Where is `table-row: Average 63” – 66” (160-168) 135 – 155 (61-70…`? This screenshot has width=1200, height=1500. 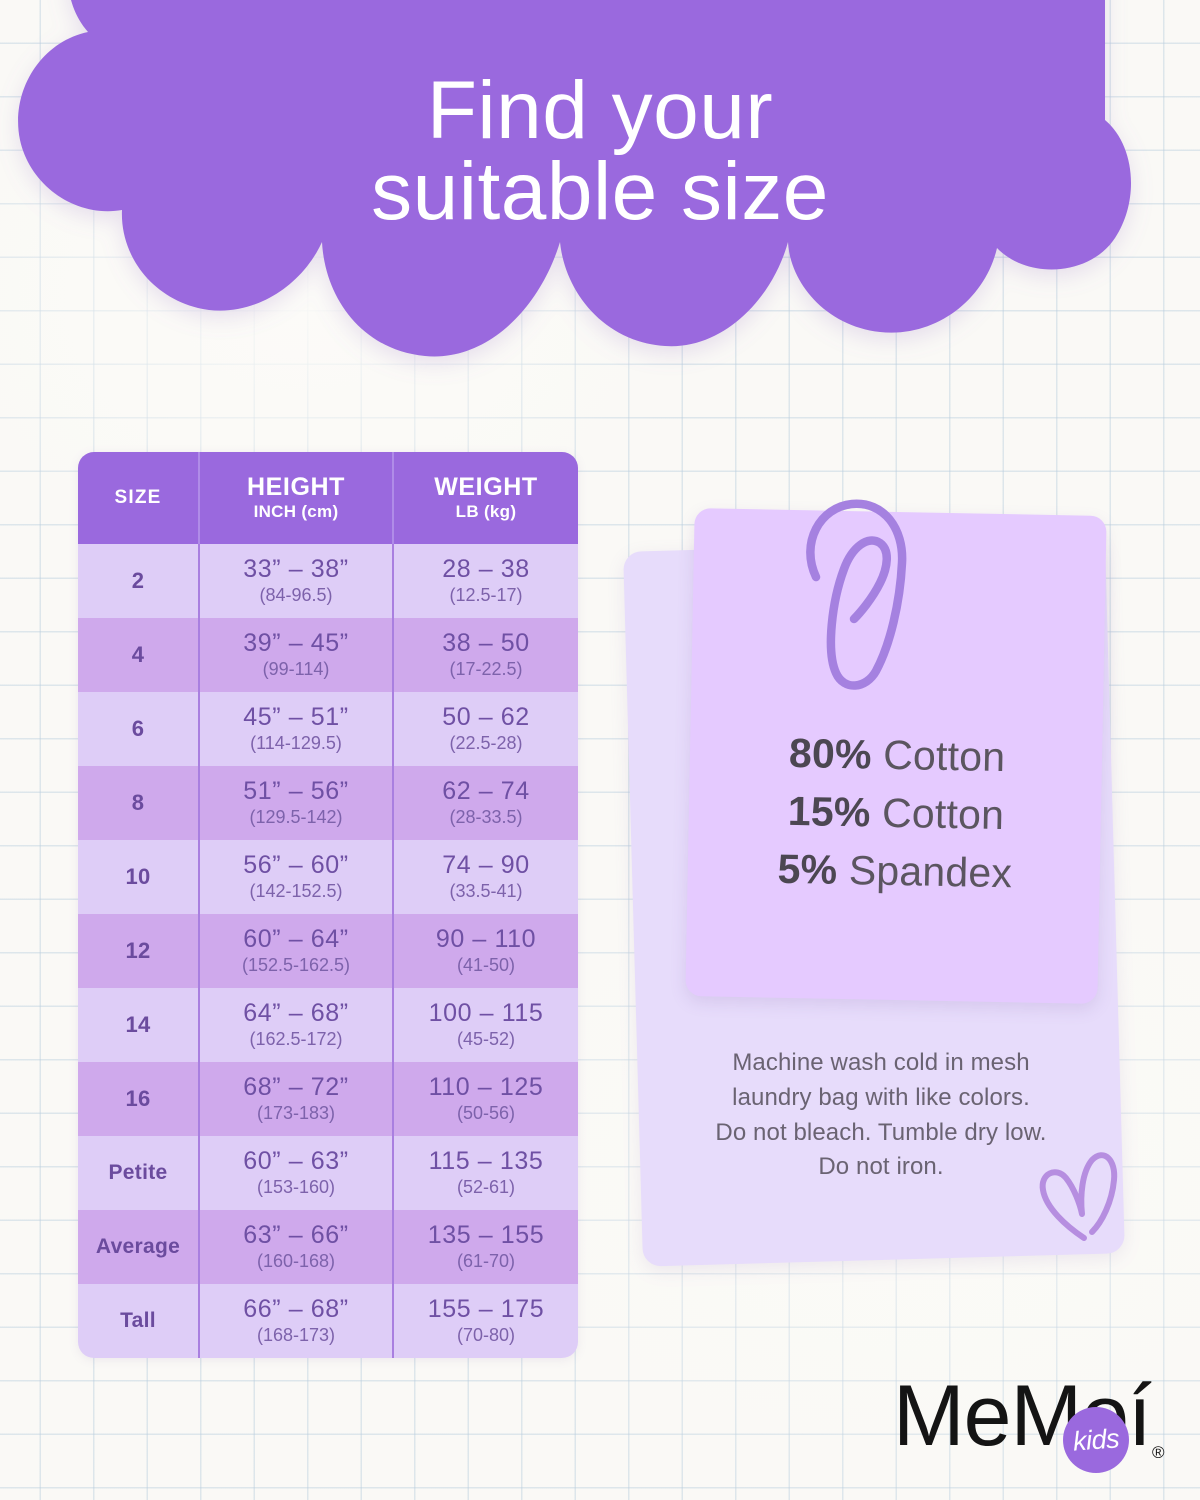 table-row: Average 63” – 66” (160-168) 135 – 155 (61-70… is located at coordinates (328, 1247).